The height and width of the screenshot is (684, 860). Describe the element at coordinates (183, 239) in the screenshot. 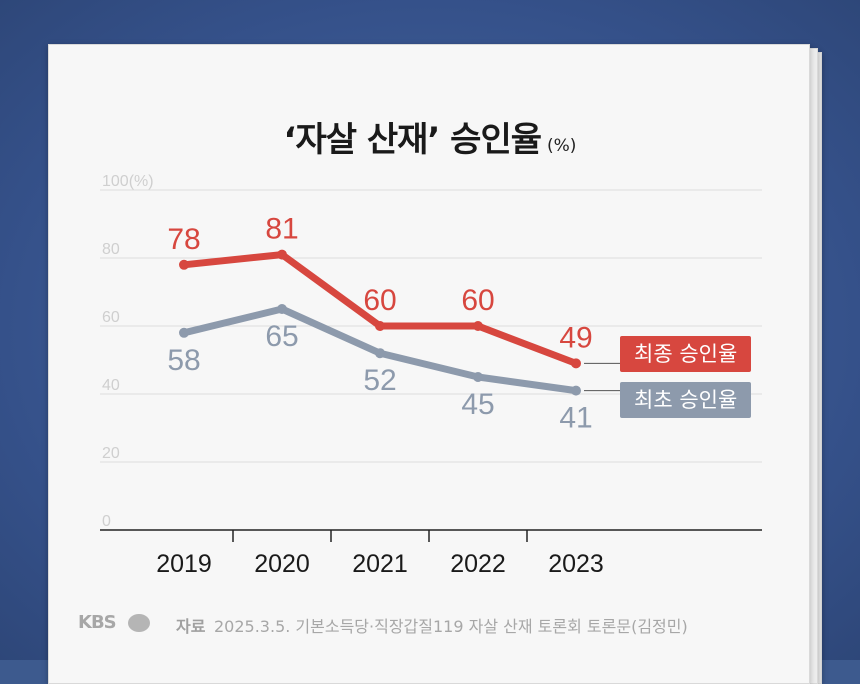

I see `data-label: 78` at that location.